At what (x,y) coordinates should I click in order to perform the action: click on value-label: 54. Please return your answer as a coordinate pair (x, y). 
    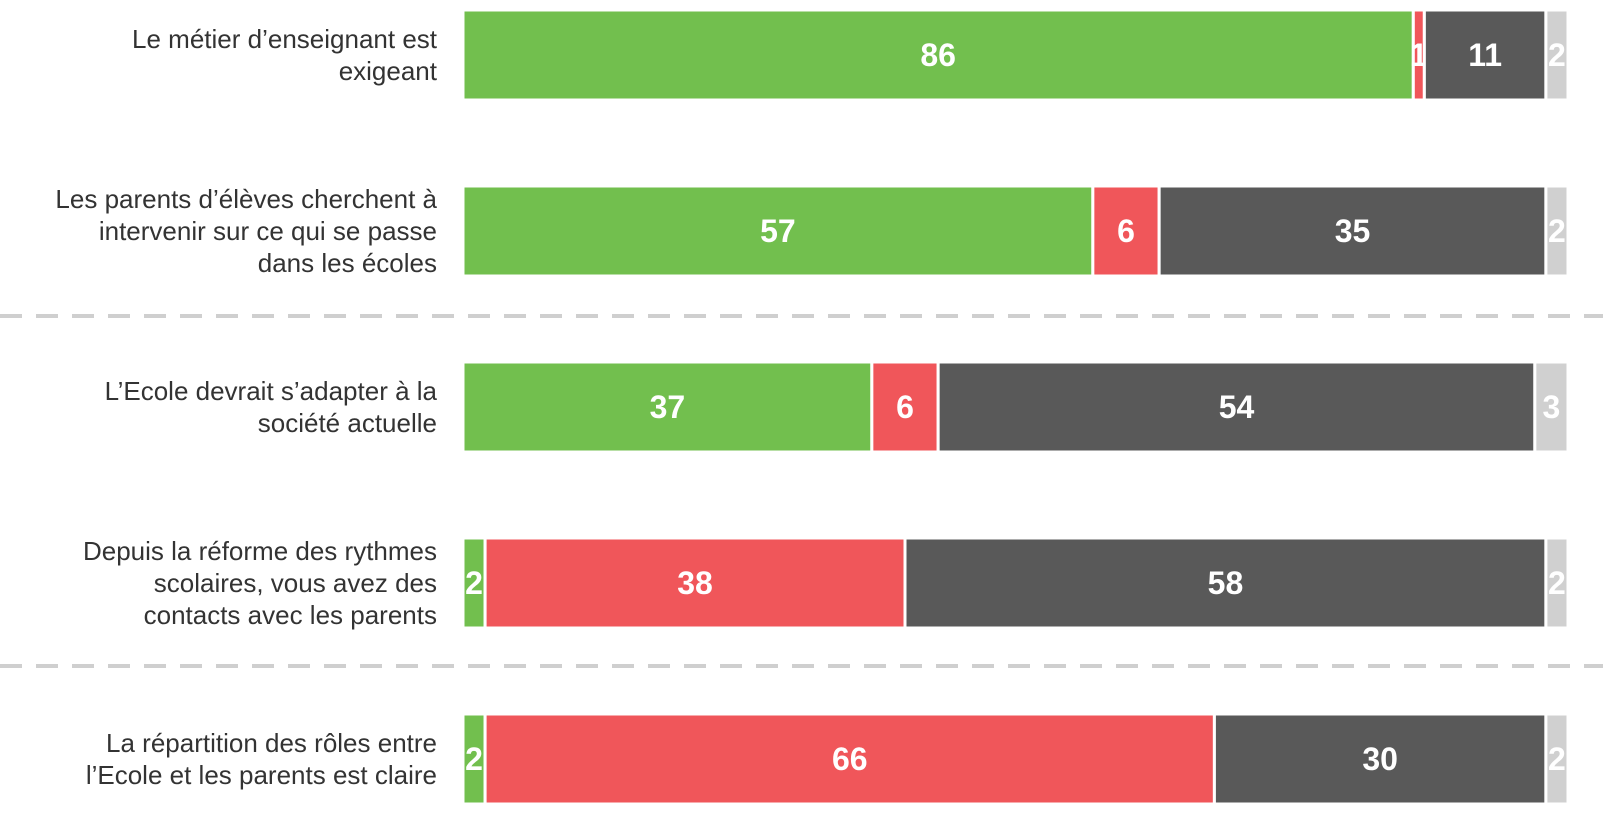
    Looking at the image, I should click on (1237, 407).